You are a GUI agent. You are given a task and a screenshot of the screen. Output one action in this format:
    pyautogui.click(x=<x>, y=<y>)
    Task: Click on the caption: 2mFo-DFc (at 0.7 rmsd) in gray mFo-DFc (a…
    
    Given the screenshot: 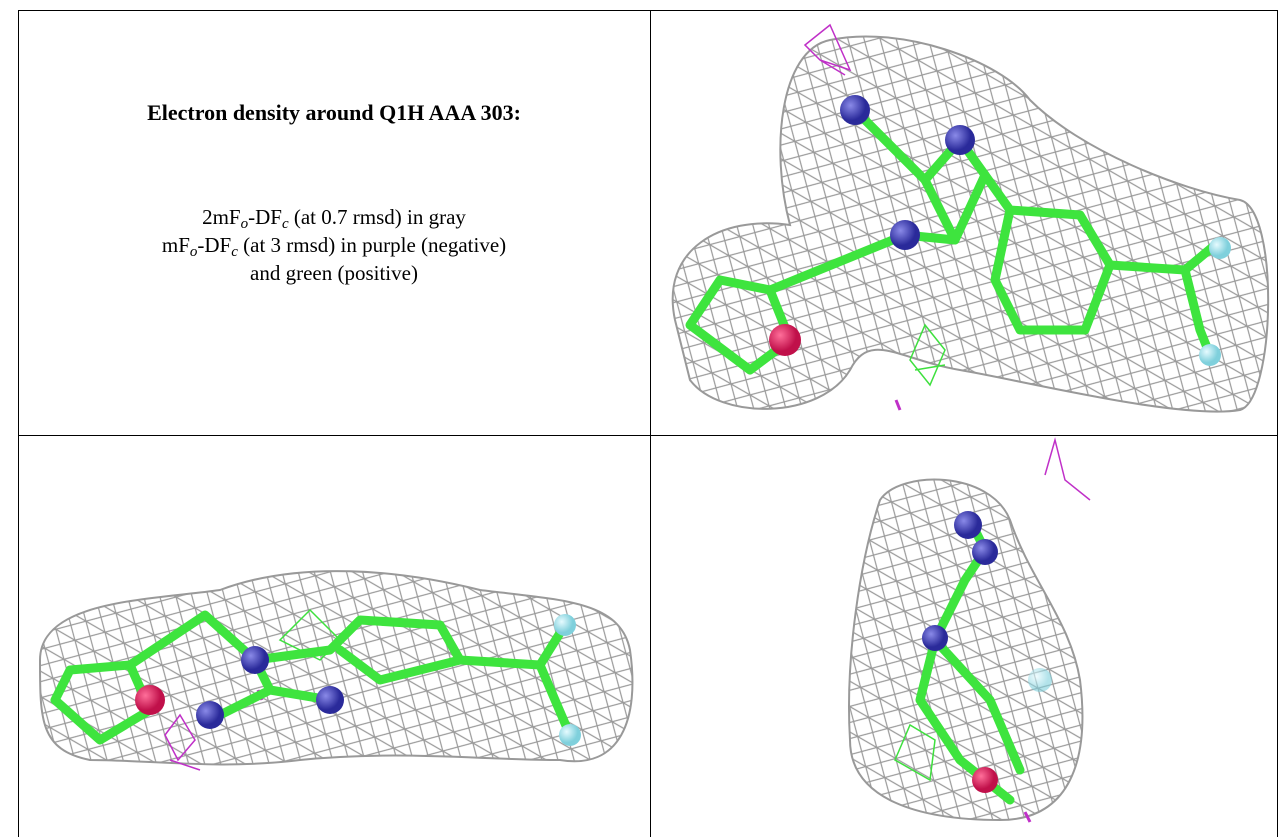 What is the action you would take?
    pyautogui.click(x=334, y=245)
    